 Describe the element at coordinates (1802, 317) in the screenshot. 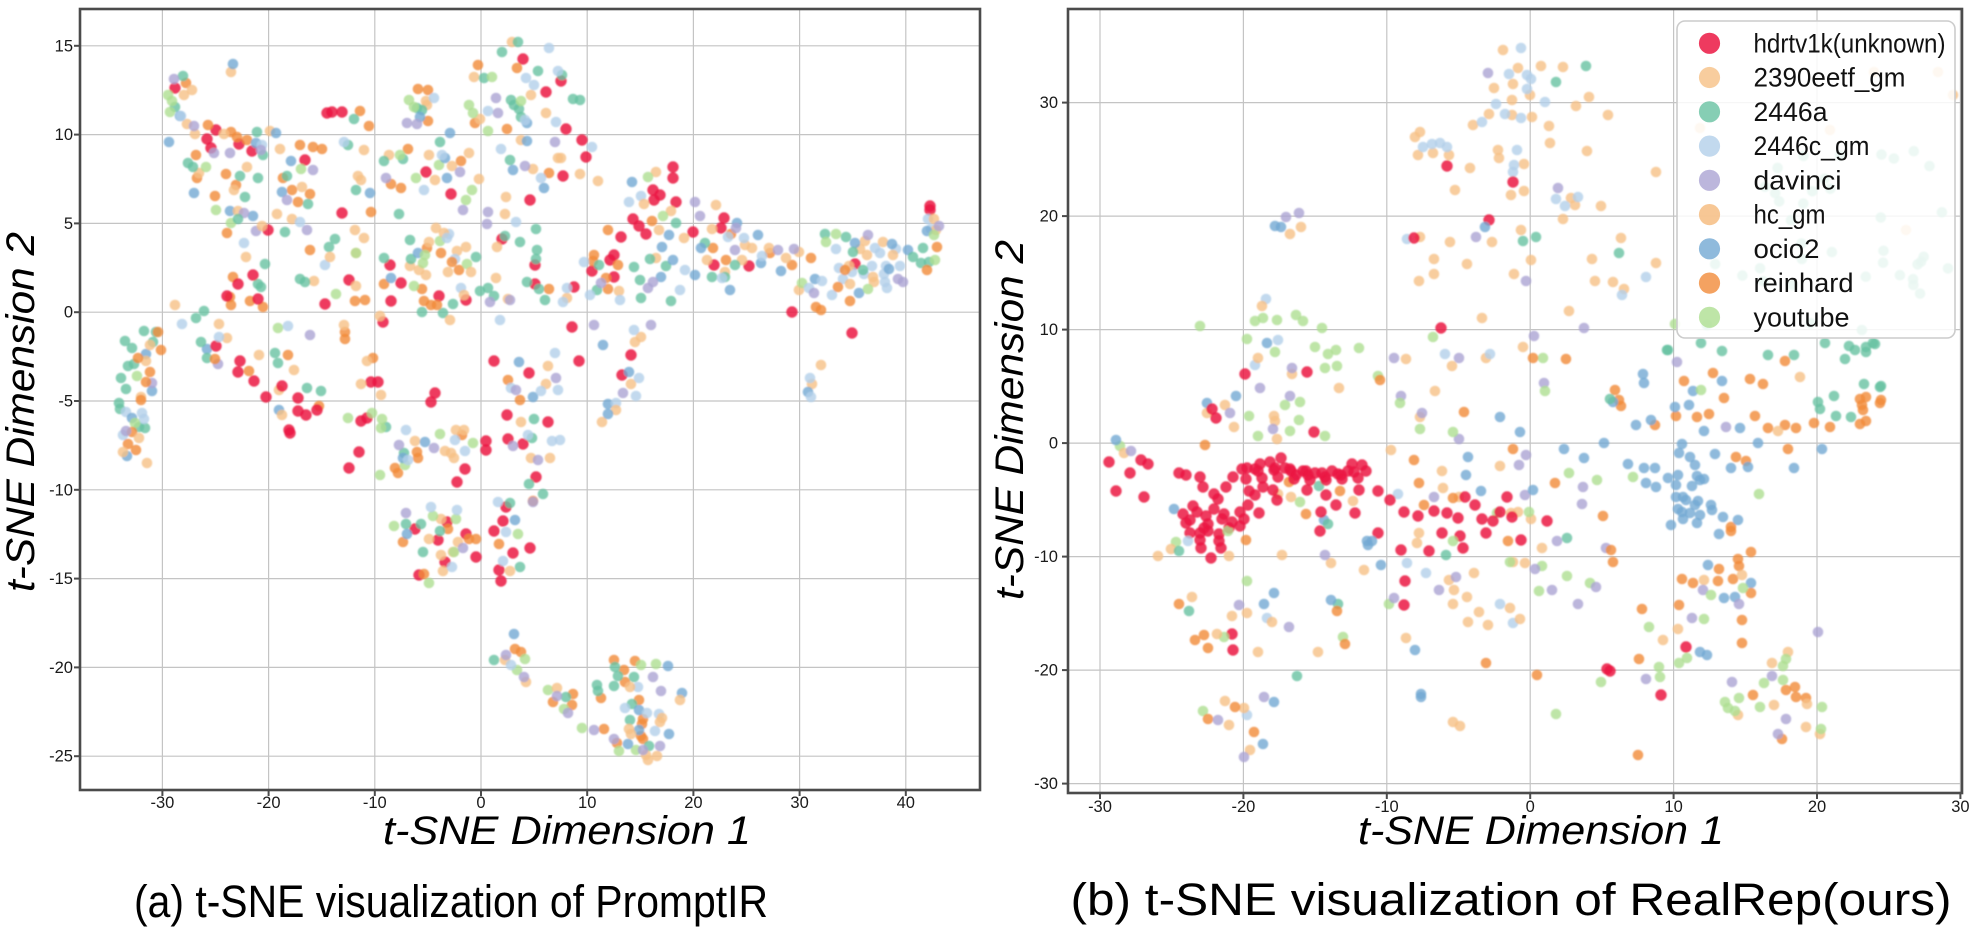

I see `svg-text: youtube` at that location.